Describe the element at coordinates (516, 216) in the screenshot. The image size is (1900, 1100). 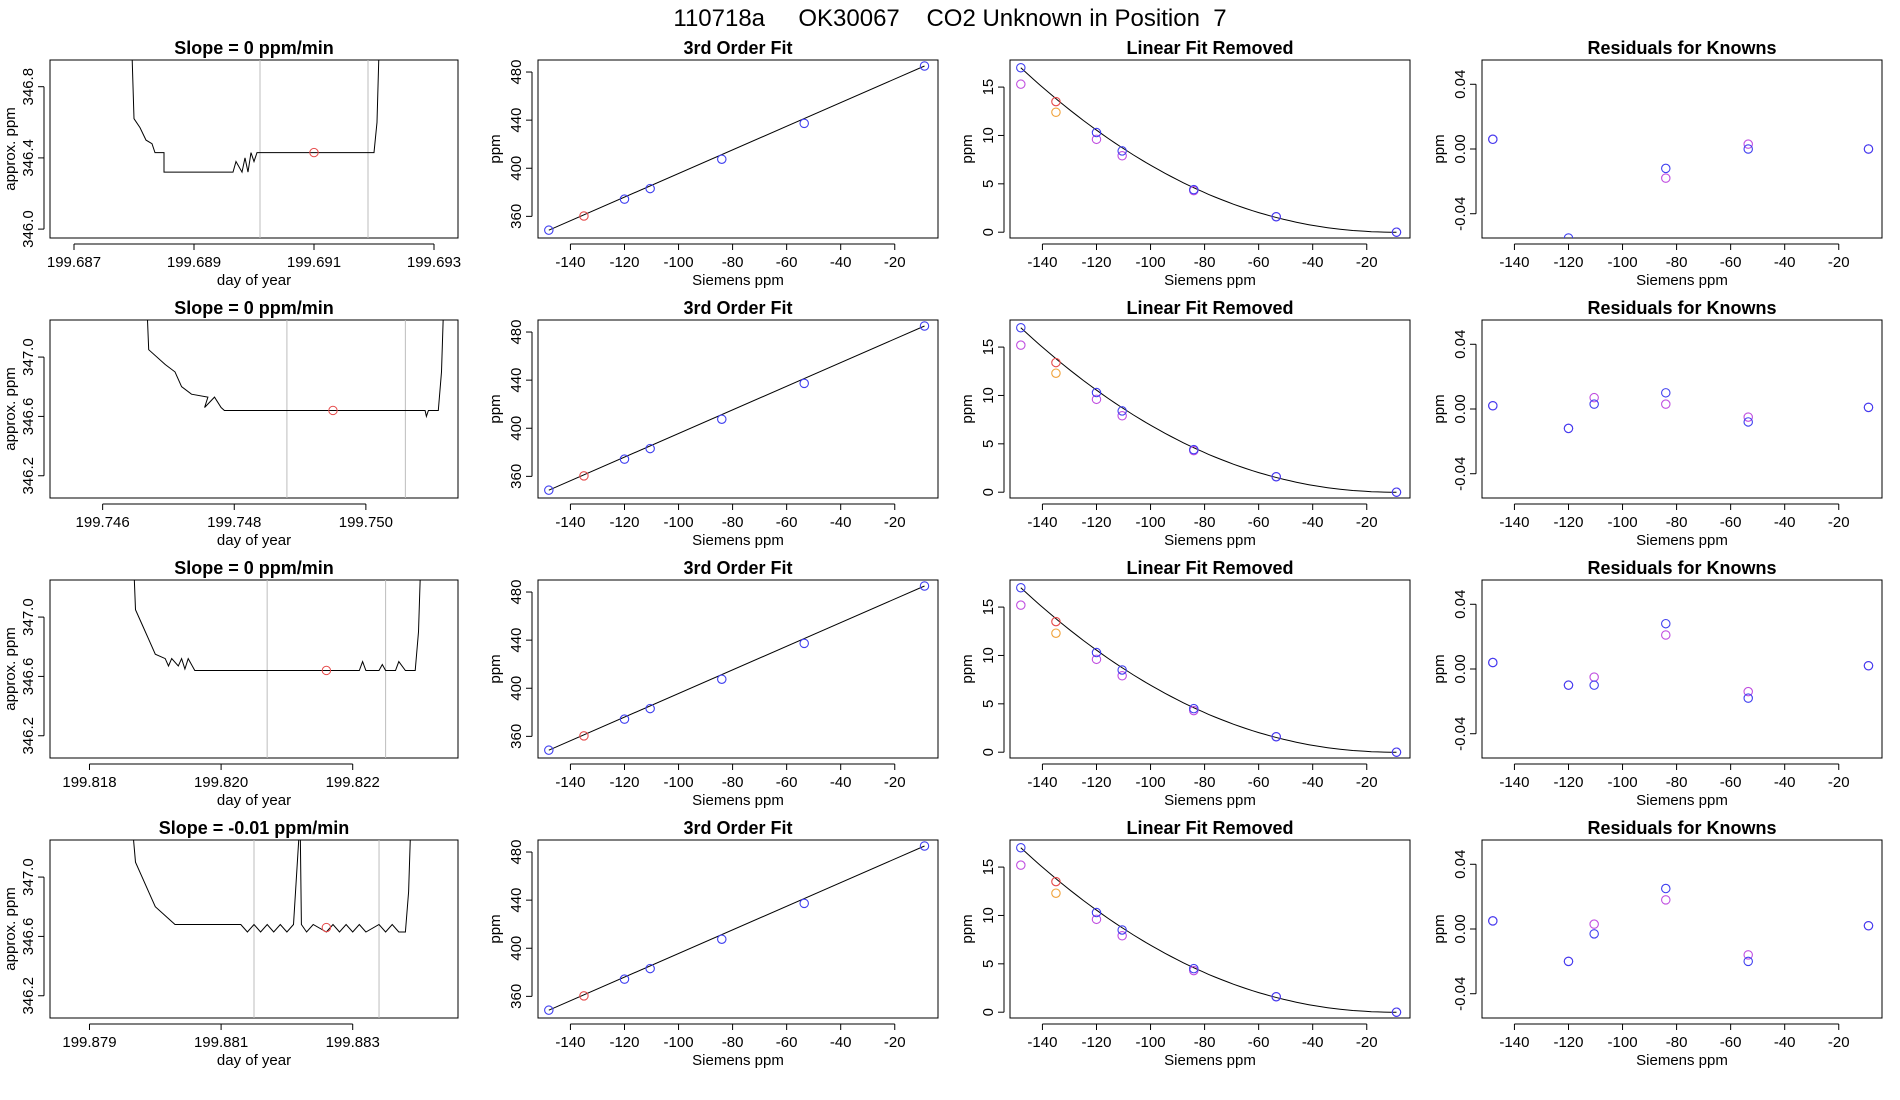
I see `y-tick-label: 360` at that location.